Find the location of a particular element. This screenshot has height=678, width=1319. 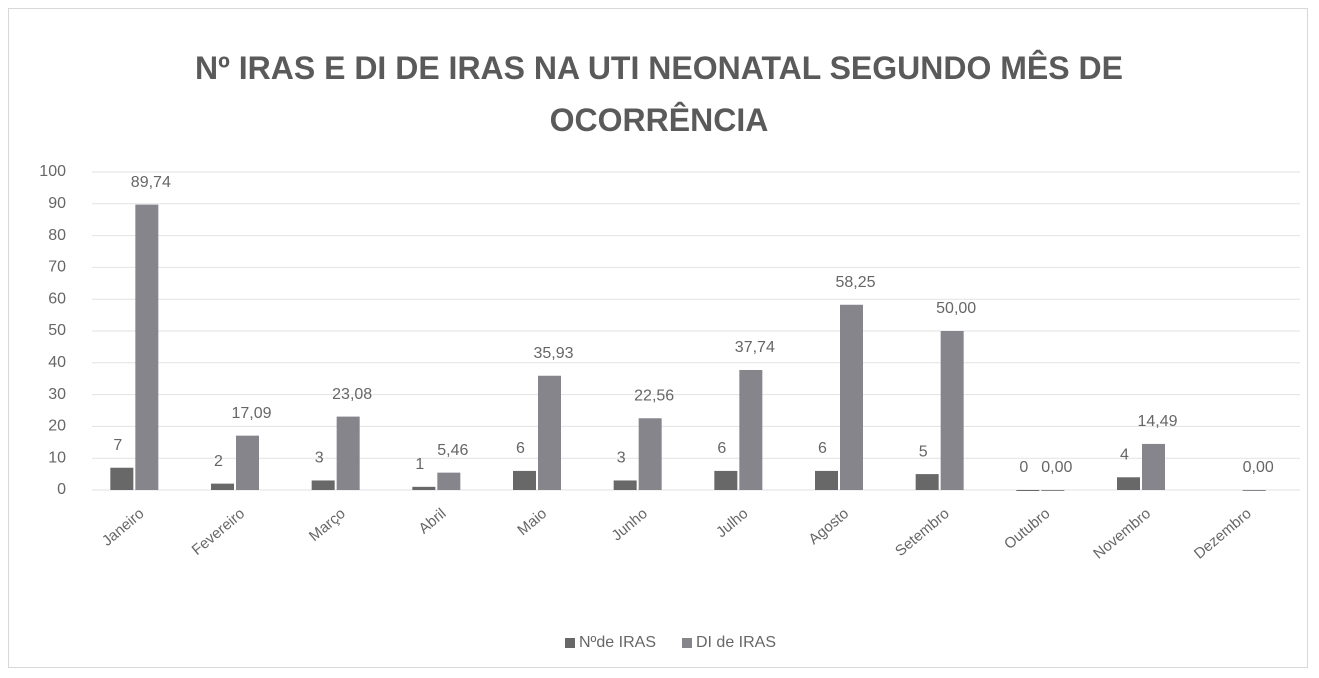

data-label: 2 is located at coordinates (218, 461).